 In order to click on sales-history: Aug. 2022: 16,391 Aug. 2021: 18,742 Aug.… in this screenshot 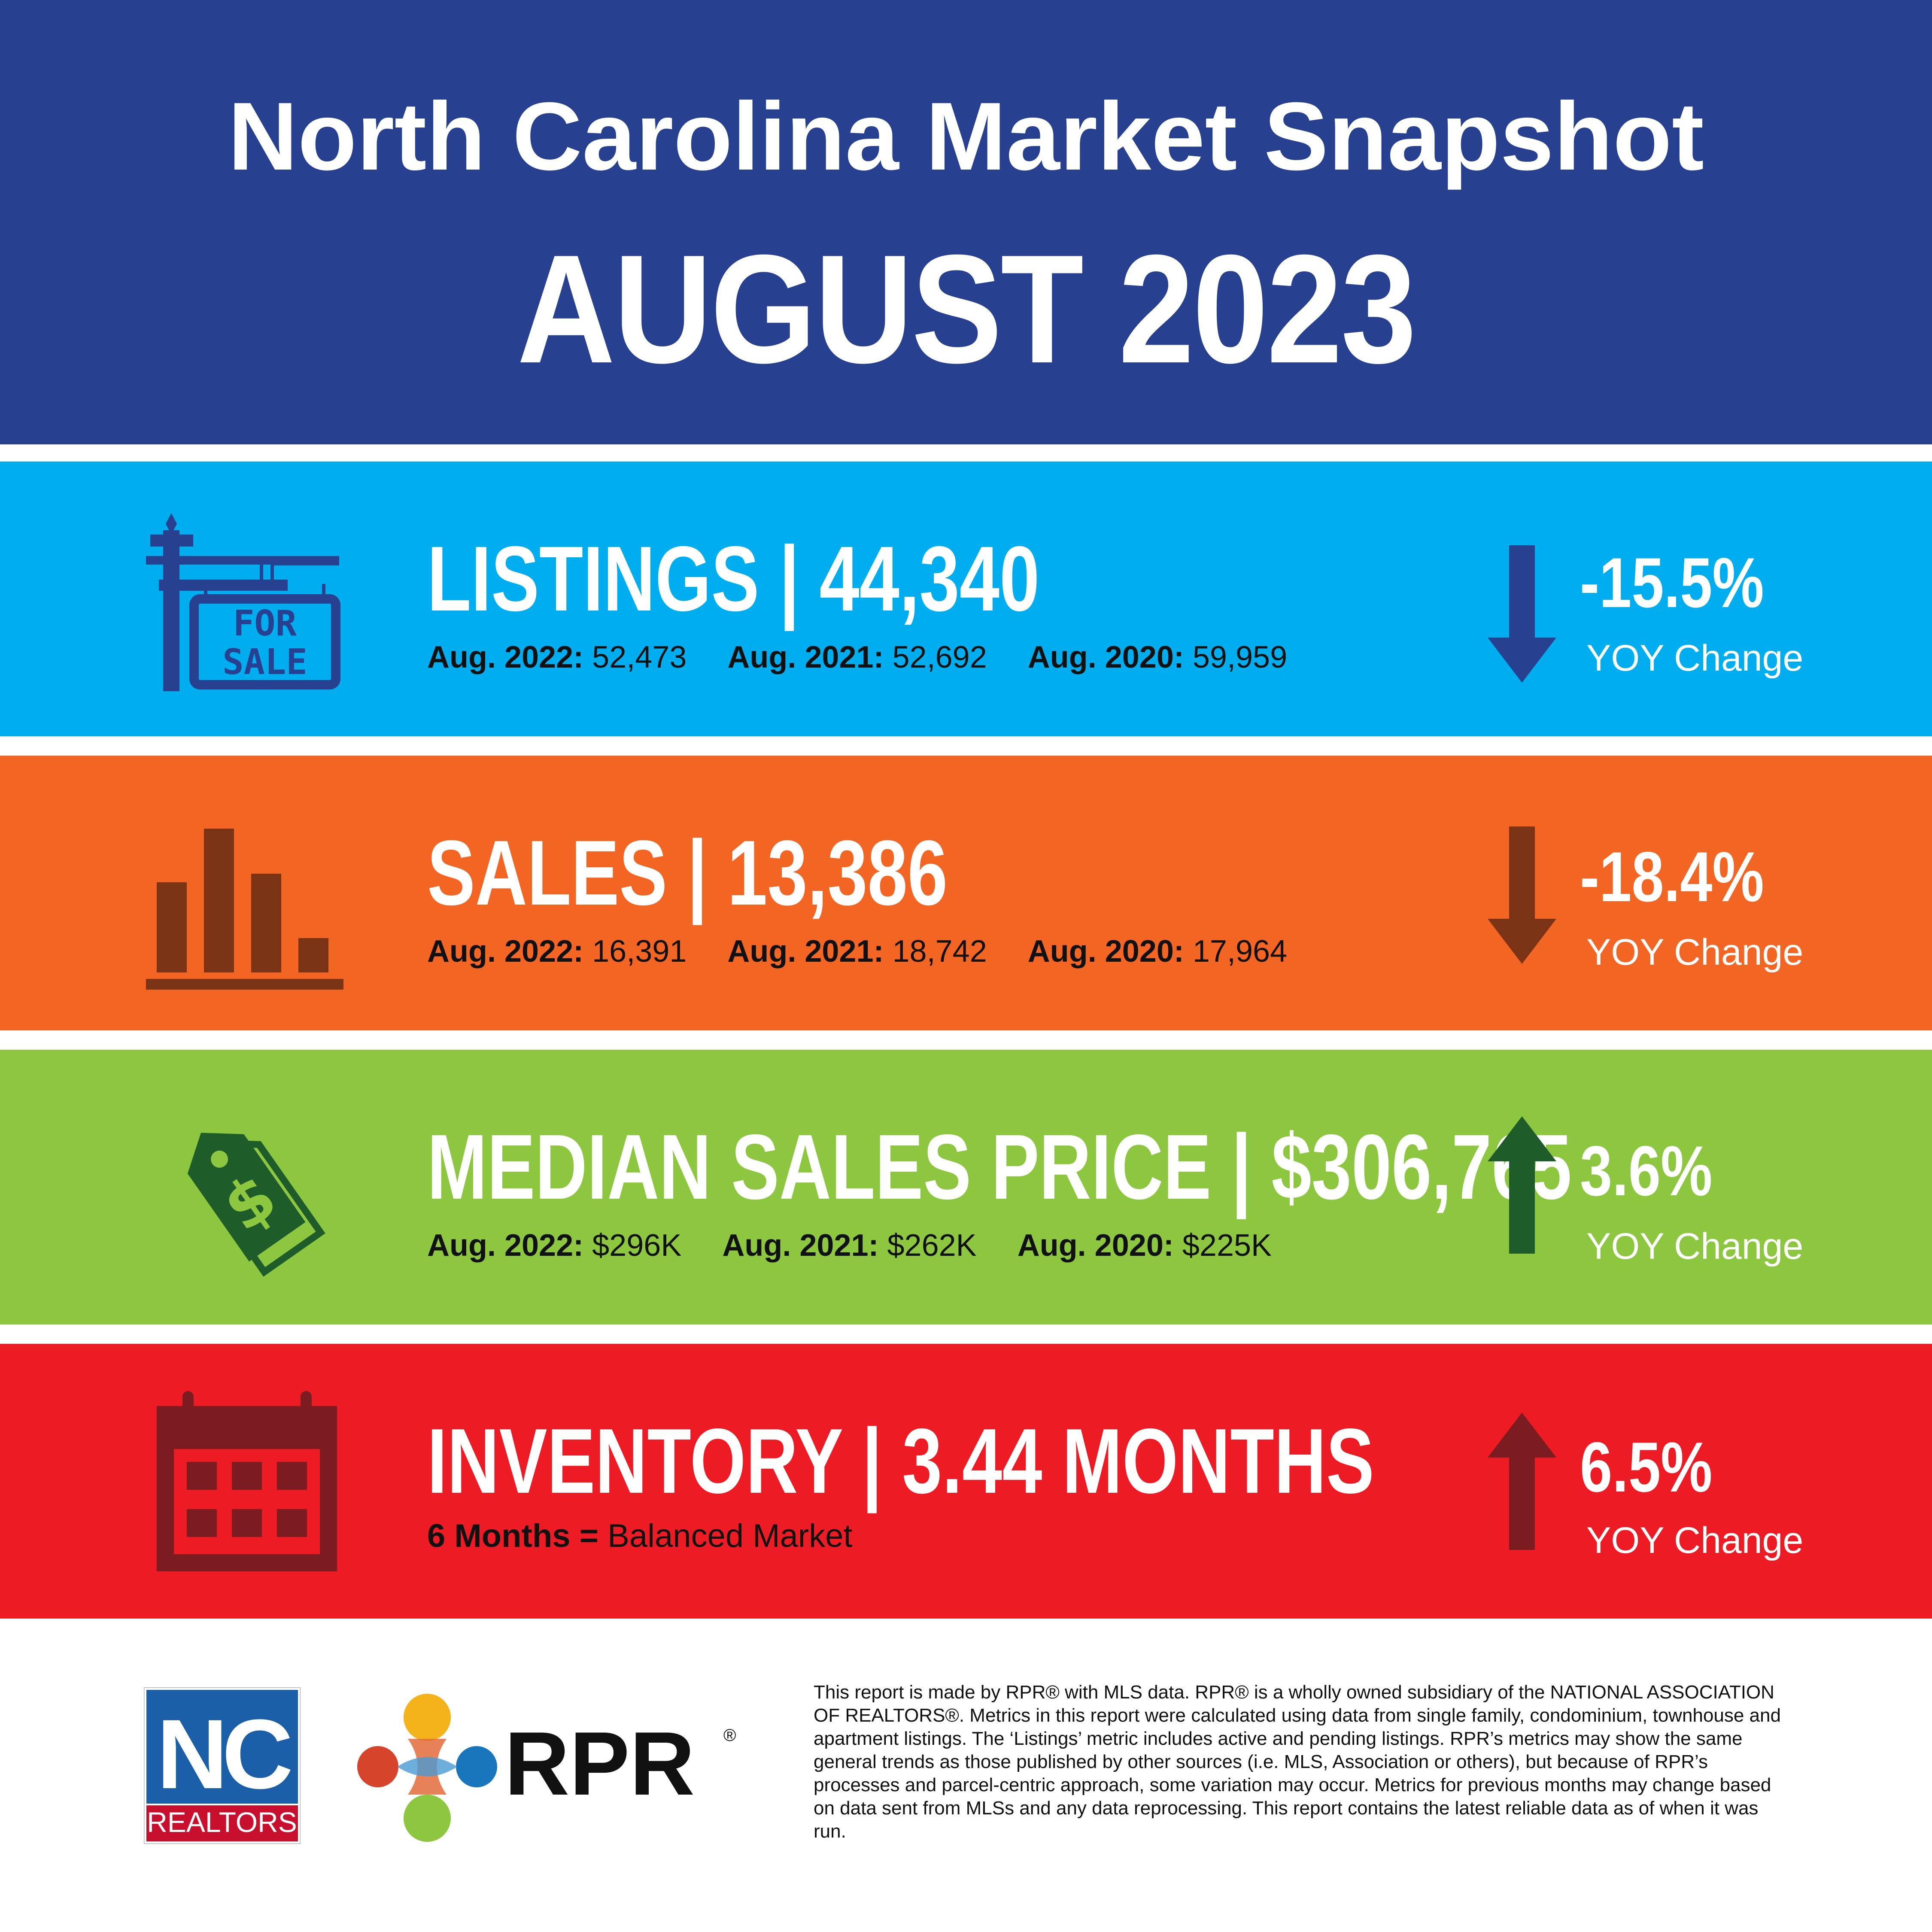, I will do `click(873, 951)`.